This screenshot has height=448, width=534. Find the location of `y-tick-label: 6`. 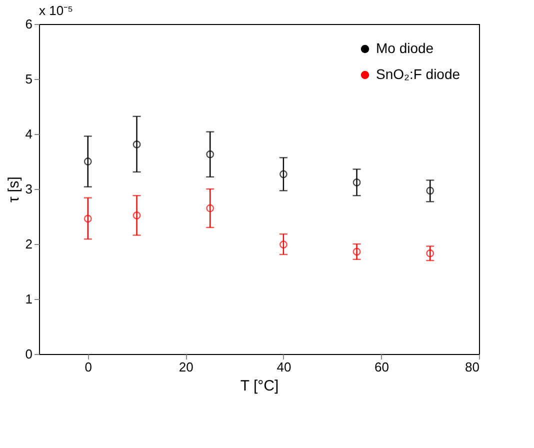

y-tick-label: 6 is located at coordinates (28, 24).